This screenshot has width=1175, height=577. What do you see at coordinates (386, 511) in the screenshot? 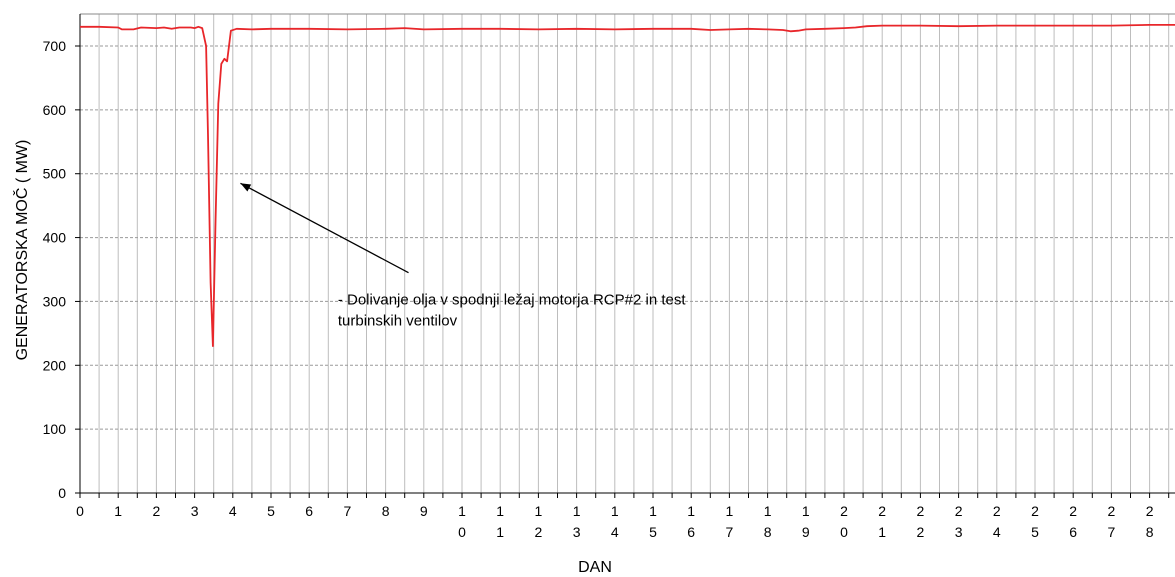
I see `x-tick-label: 8` at bounding box center [386, 511].